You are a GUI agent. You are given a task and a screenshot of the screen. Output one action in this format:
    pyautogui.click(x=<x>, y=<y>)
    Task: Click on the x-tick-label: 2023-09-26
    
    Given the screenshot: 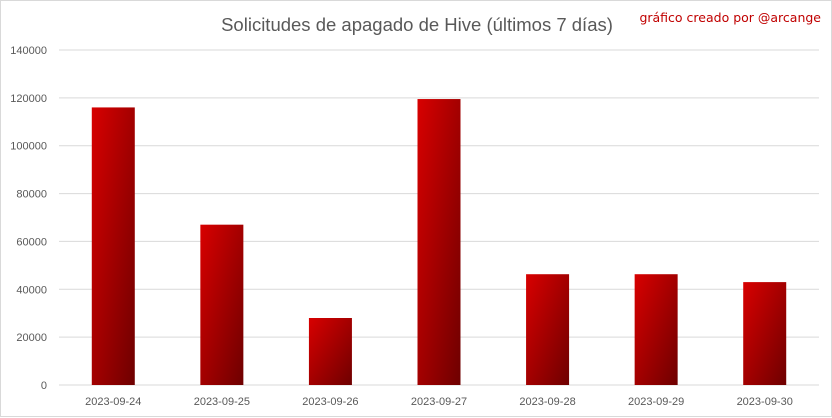 What is the action you would take?
    pyautogui.click(x=330, y=402)
    